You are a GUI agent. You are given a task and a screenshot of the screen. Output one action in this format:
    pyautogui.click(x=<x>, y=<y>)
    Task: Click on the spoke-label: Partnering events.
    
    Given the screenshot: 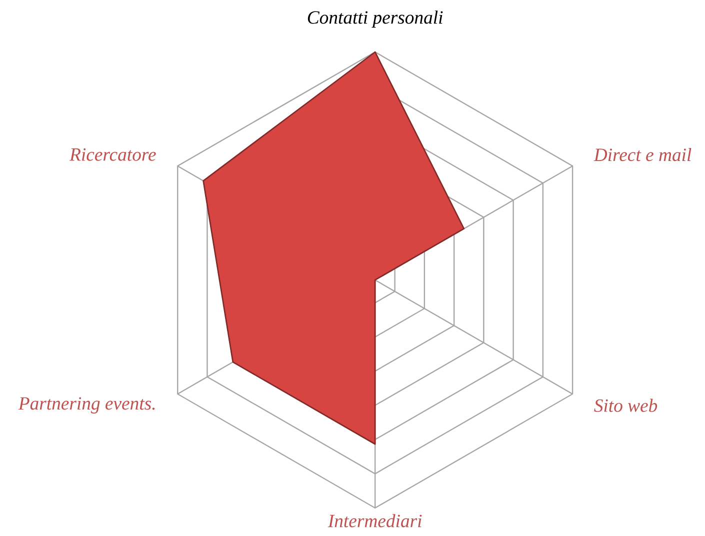 What is the action you would take?
    pyautogui.click(x=86, y=405)
    